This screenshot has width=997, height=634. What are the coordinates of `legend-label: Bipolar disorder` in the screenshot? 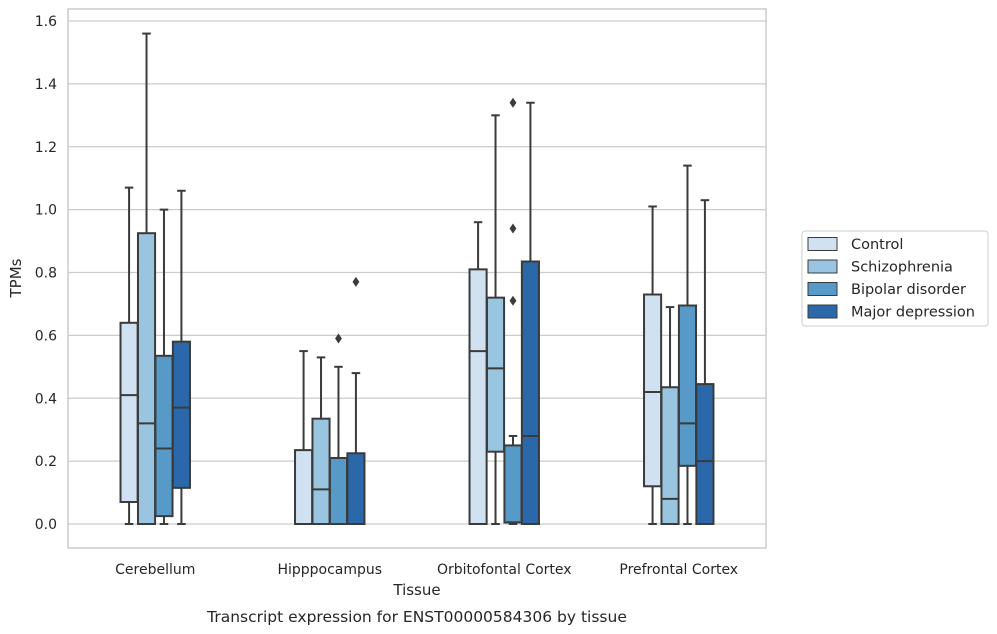 It's located at (908, 290).